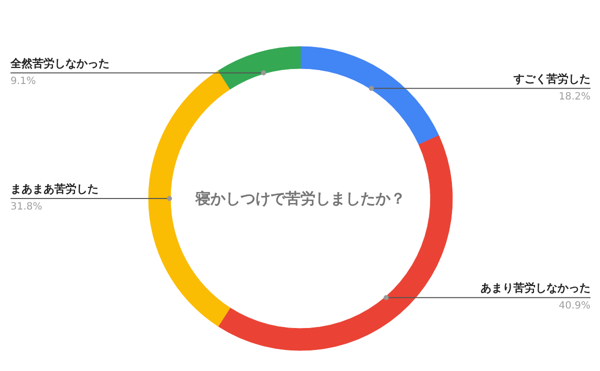 This screenshot has height=371, width=600. Describe the element at coordinates (300, 199) in the screenshot. I see `text: 寝かしつけで苦労しましたか？` at that location.